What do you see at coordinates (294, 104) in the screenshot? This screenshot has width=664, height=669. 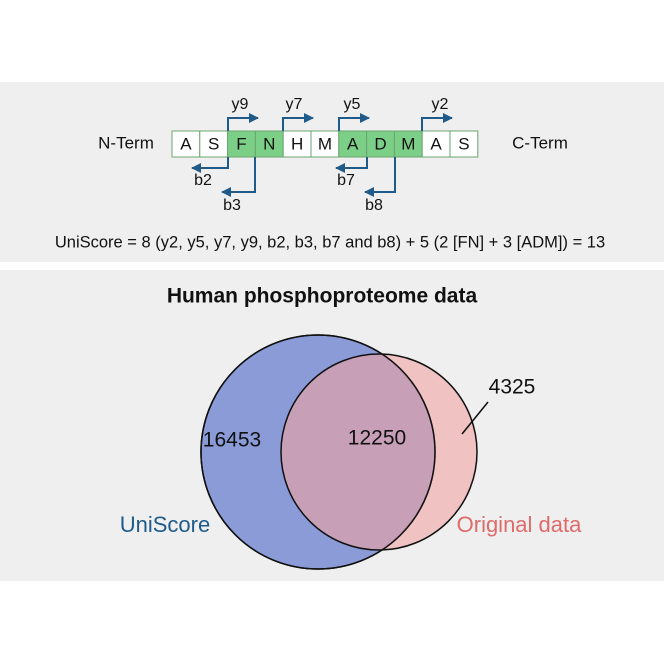 I see `ion-label: y7` at bounding box center [294, 104].